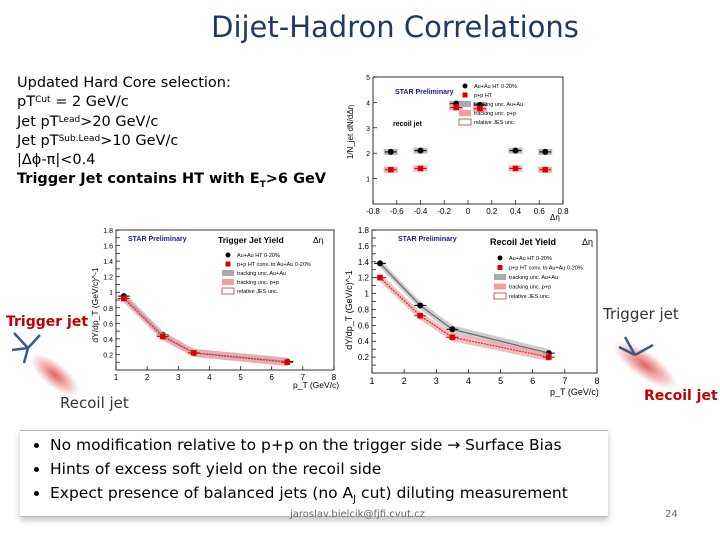 The image size is (720, 540). What do you see at coordinates (395, 27) in the screenshot?
I see `page-title: Dijet-Hadron Correlations` at bounding box center [395, 27].